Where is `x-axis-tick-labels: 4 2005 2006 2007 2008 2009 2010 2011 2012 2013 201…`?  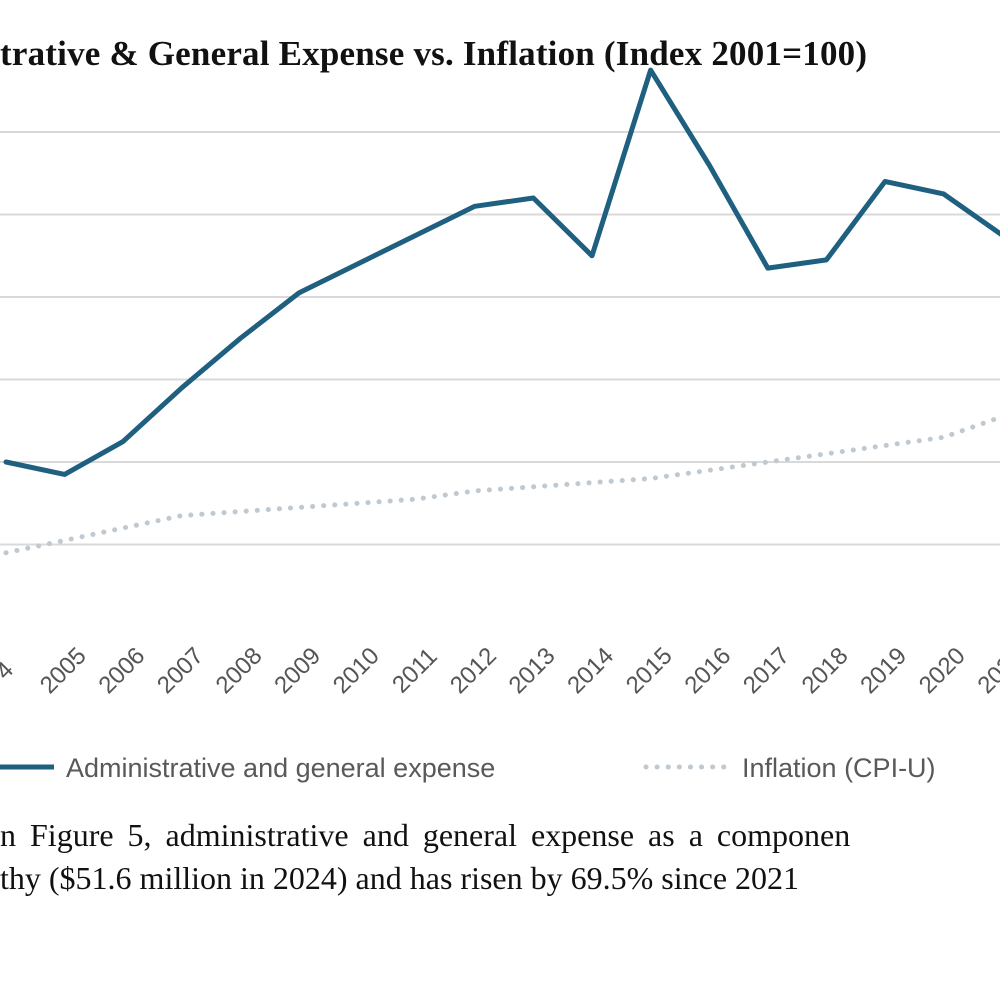 x-axis-tick-labels: 4 2005 2006 2007 2008 2009 2010 2011 2012 2013 201… is located at coordinates (500, 670).